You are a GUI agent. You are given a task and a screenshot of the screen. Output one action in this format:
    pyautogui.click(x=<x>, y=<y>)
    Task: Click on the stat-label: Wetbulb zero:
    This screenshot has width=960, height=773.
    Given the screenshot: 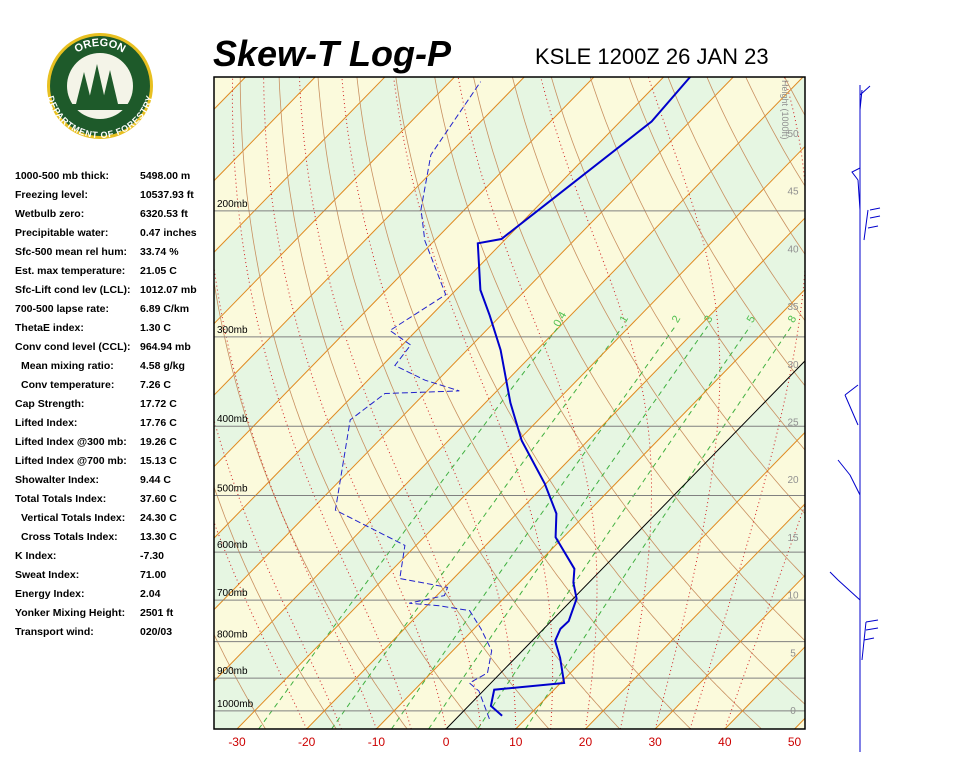 What is the action you would take?
    pyautogui.click(x=49, y=214)
    